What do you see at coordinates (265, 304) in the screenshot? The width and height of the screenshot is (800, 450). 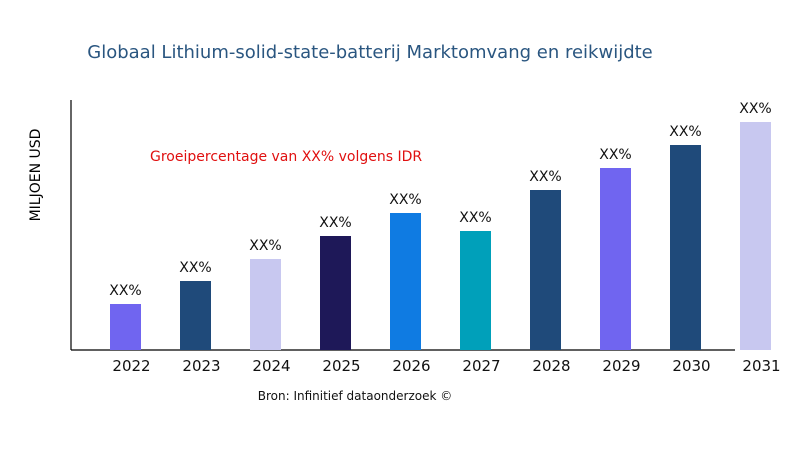 I see `bar-2024` at bounding box center [265, 304].